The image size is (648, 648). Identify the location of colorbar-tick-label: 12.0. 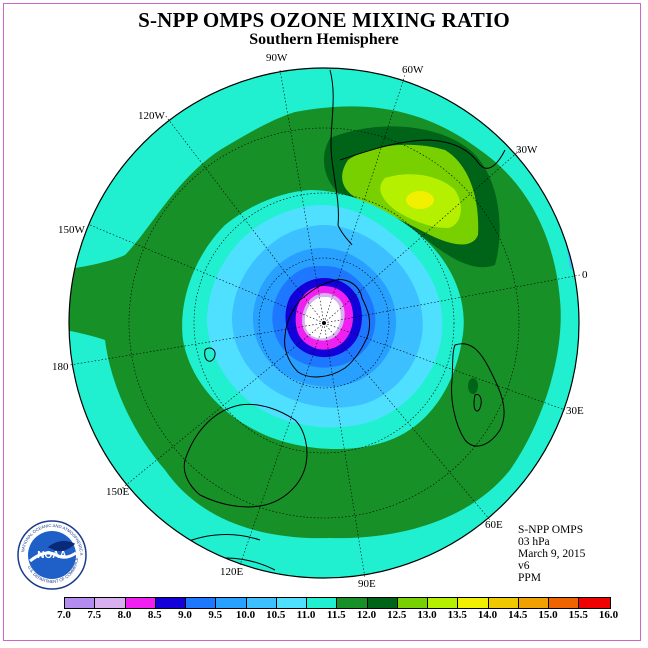
(366, 615).